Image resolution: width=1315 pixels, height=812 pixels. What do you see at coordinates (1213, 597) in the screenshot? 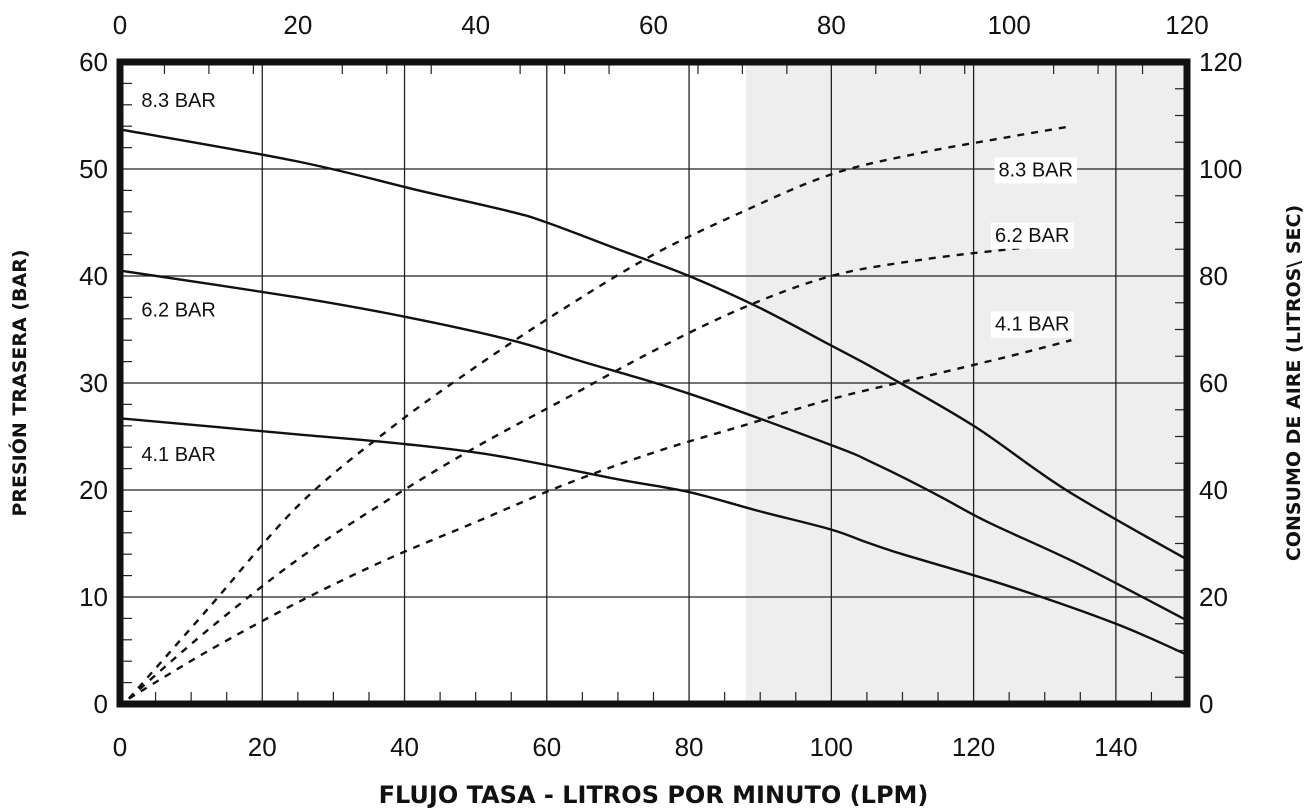
I see `y2-tick-label: 20` at bounding box center [1213, 597].